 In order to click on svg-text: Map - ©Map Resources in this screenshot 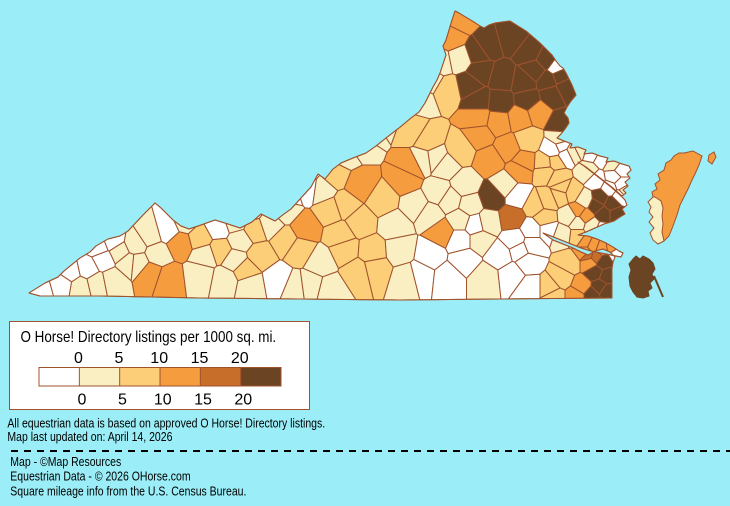, I will do `click(65, 462)`.